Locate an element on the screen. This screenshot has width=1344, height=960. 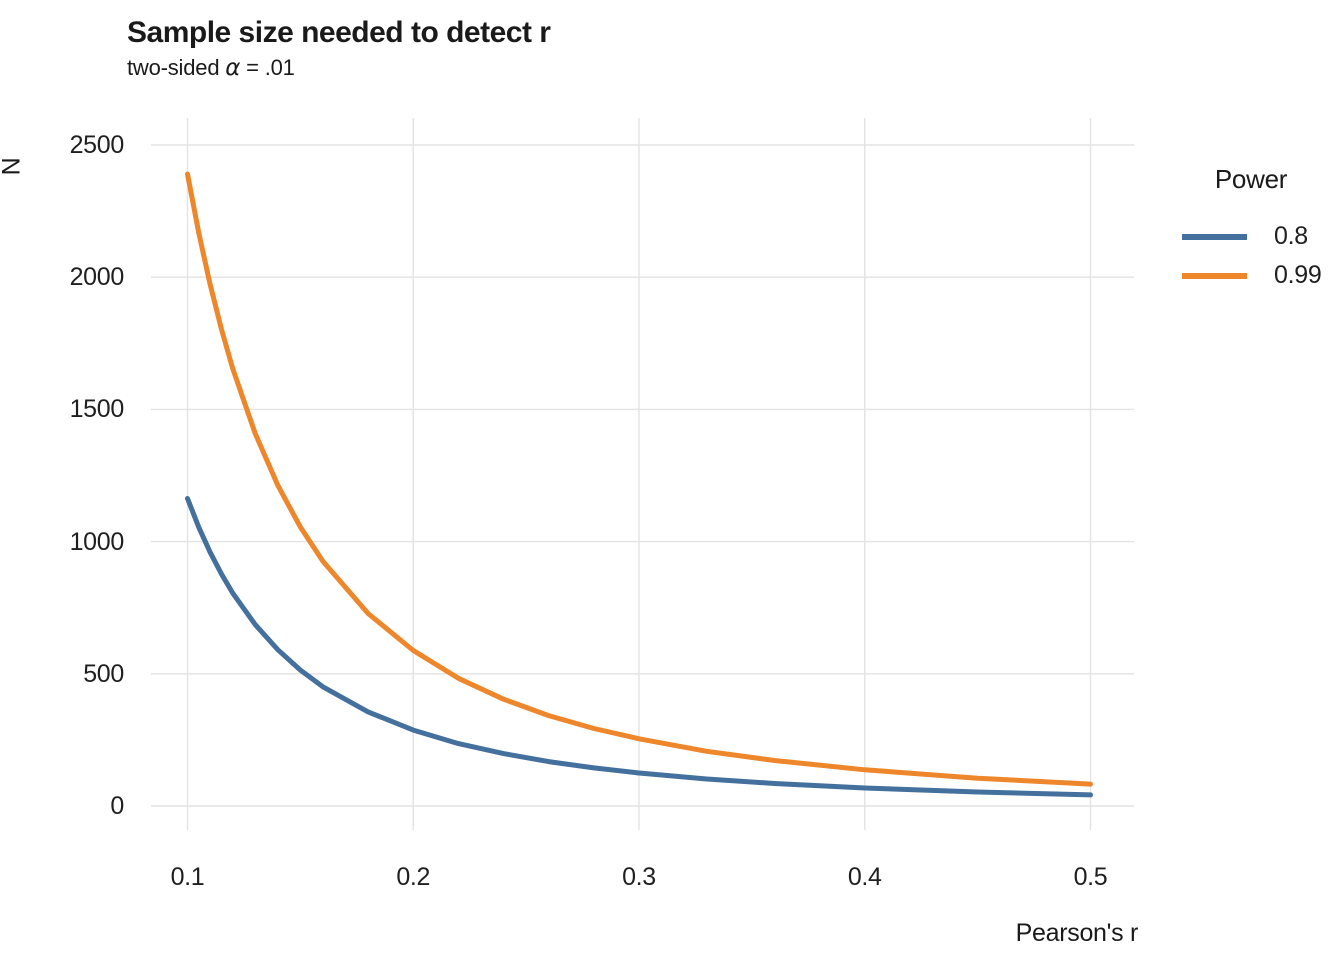
legend-item: 0.8 is located at coordinates (1258, 236).